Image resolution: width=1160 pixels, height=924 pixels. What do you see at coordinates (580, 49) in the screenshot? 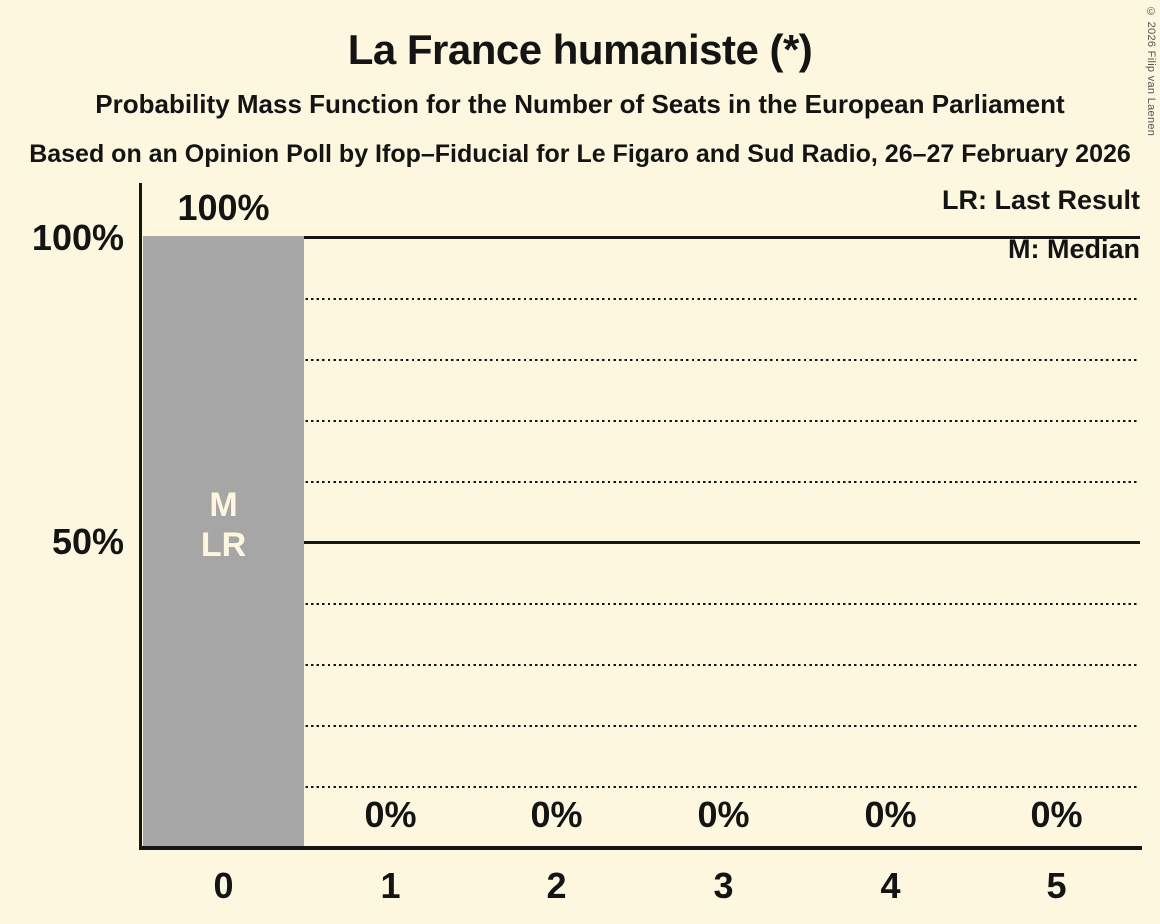
I see `chart-title: La France humaniste (*)` at bounding box center [580, 49].